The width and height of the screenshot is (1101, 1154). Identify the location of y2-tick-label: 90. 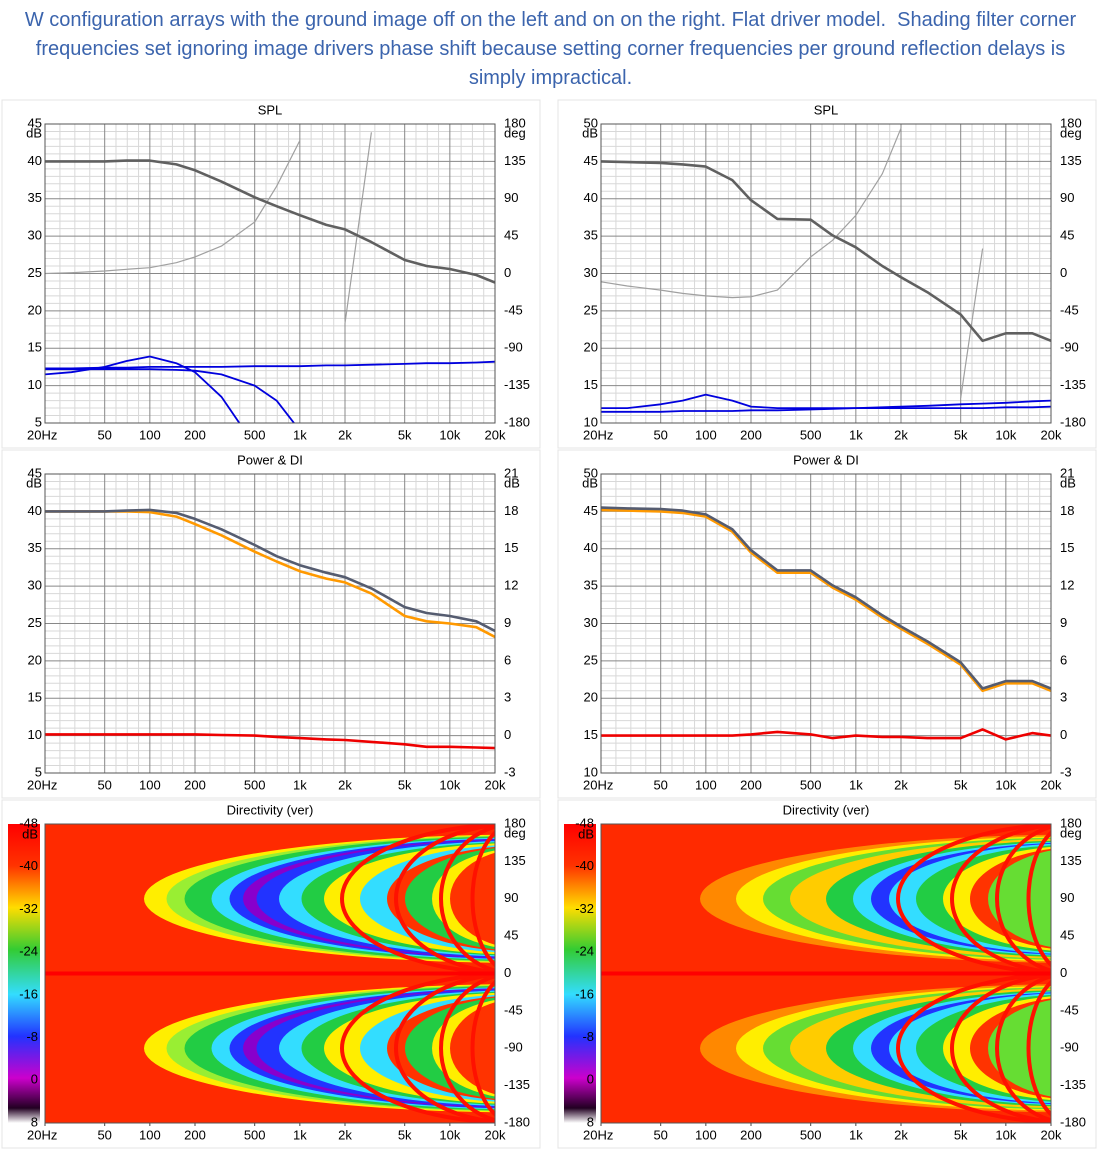
(1067, 897).